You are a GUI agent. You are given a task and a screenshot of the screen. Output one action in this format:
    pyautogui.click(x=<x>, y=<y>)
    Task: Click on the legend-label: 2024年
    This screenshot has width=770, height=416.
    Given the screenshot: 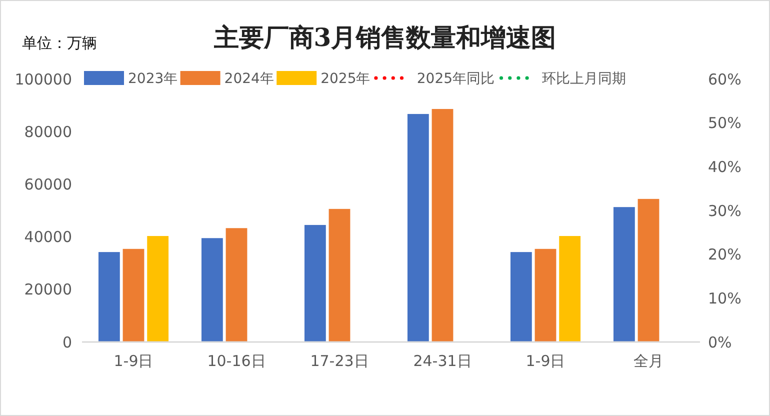 What is the action you would take?
    pyautogui.click(x=249, y=78)
    